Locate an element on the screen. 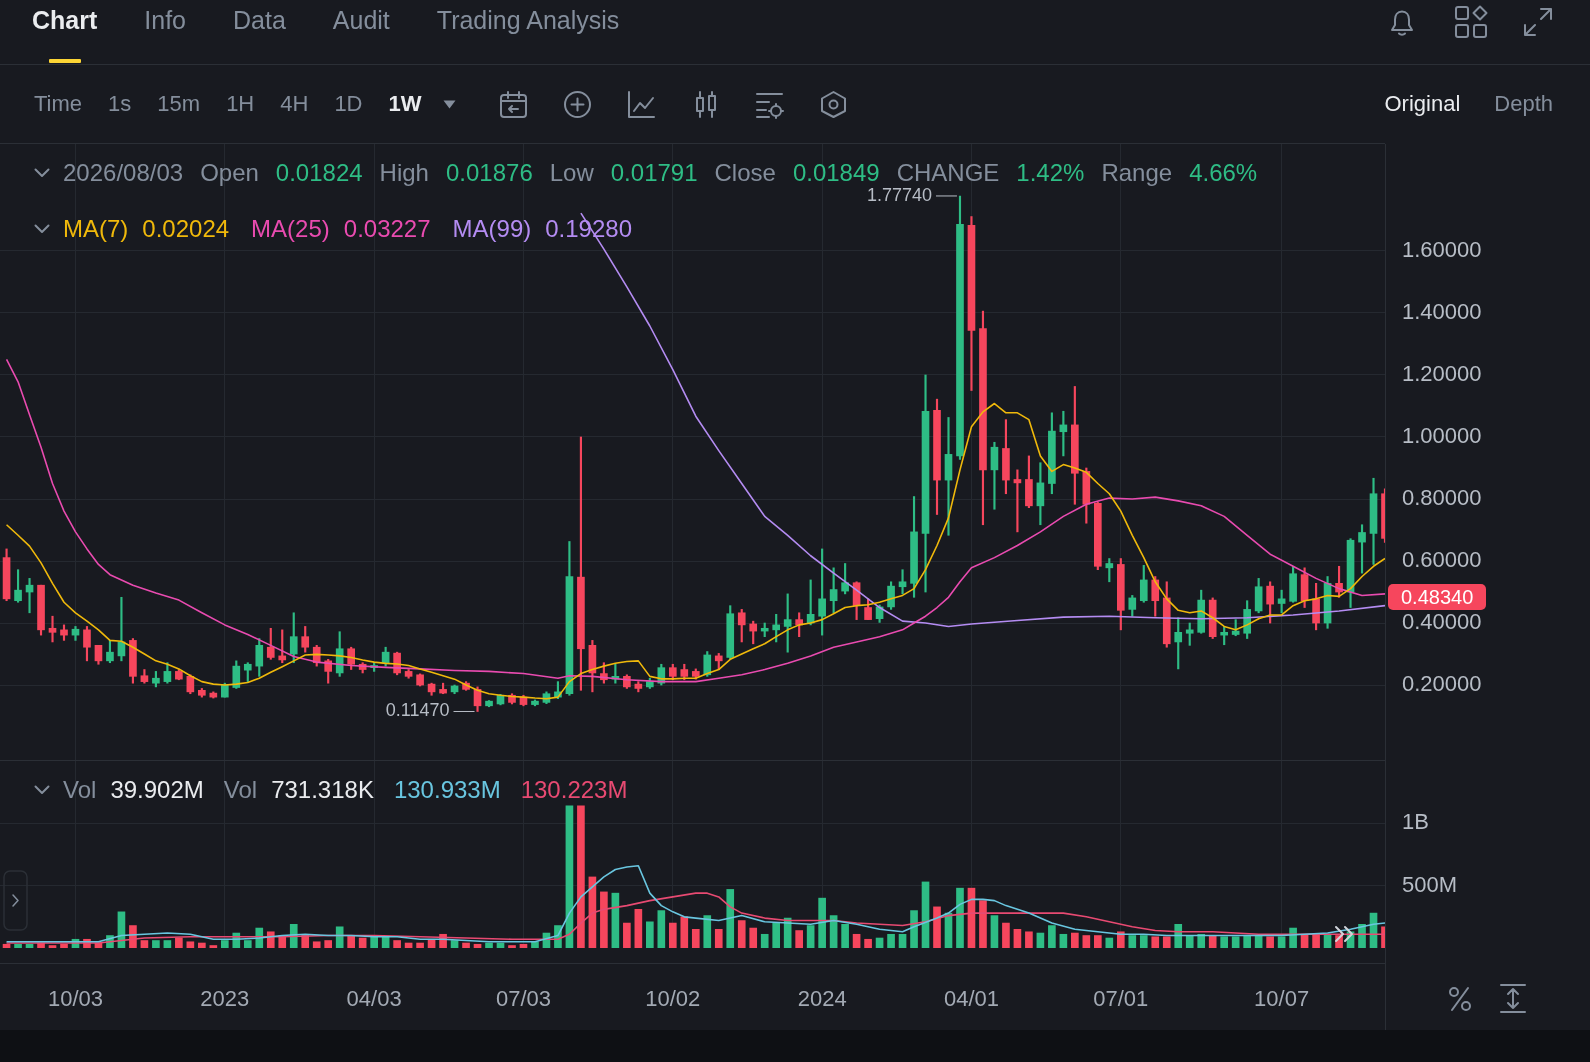 This screenshot has height=1062, width=1590. text: 1s is located at coordinates (120, 104).